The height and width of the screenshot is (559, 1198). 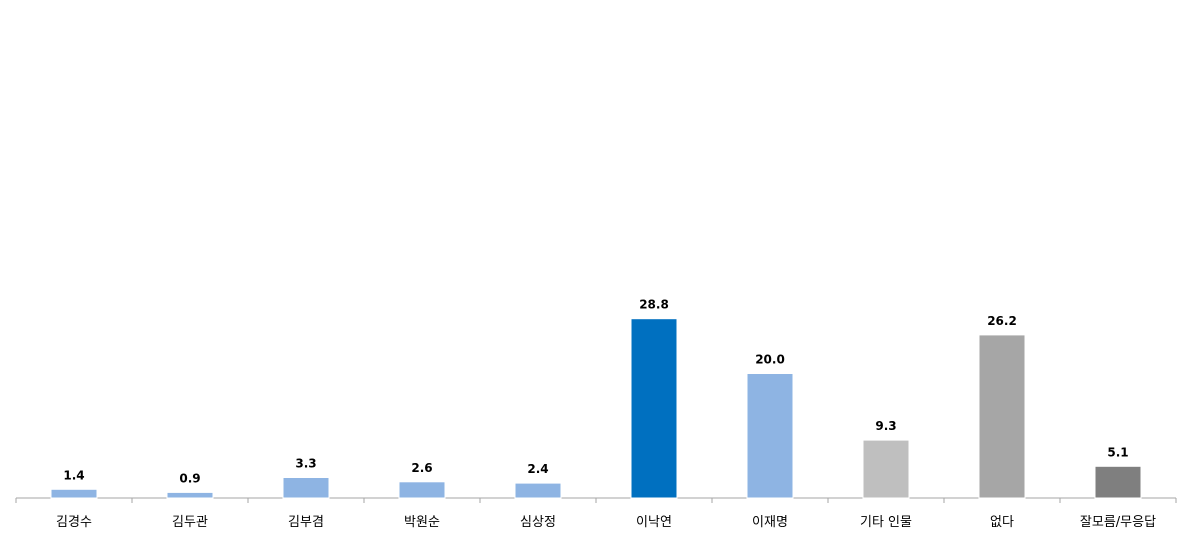 I want to click on category-label: 없다, so click(x=1002, y=522).